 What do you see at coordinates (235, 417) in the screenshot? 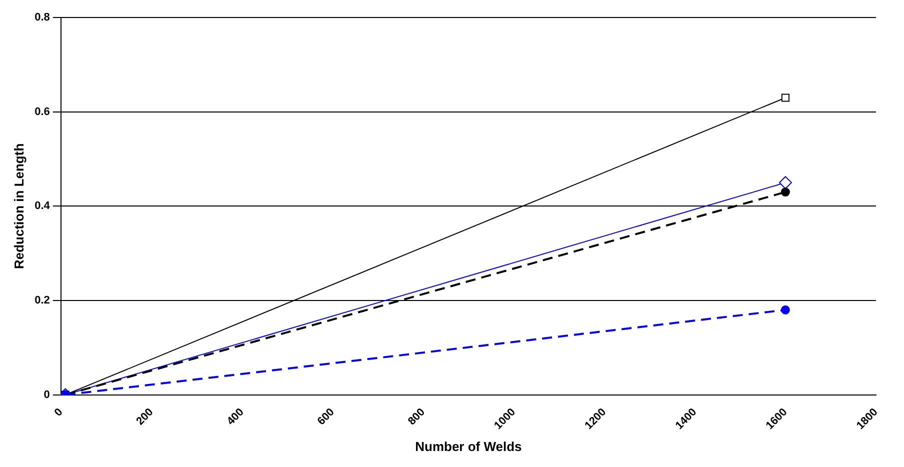
I see `x-tick-label: 400` at bounding box center [235, 417].